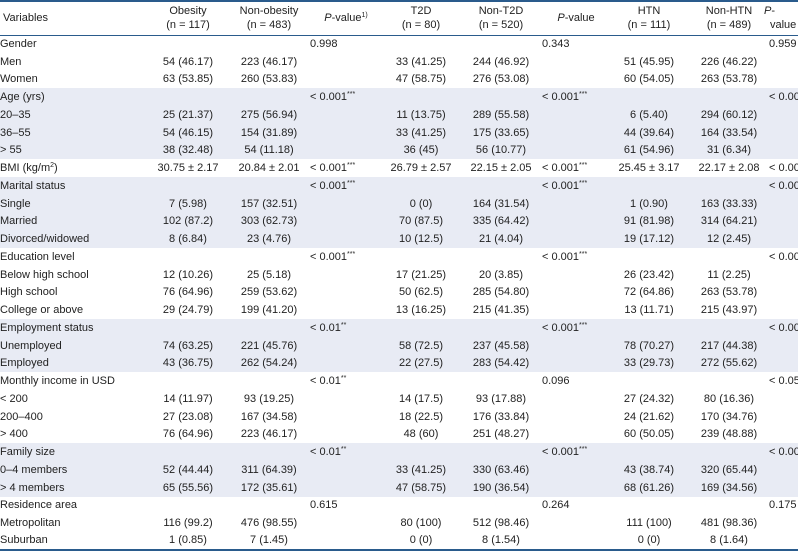  What do you see at coordinates (346, 452) in the screenshot?
I see `cell-p-value-1: < 0.01**` at bounding box center [346, 452].